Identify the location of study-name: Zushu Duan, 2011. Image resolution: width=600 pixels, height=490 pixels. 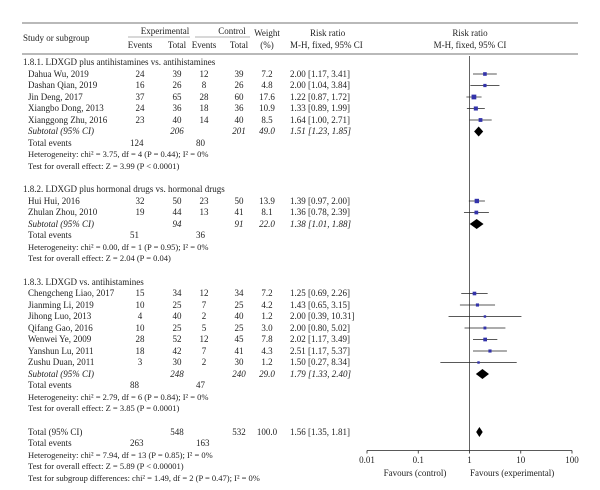
(61, 362).